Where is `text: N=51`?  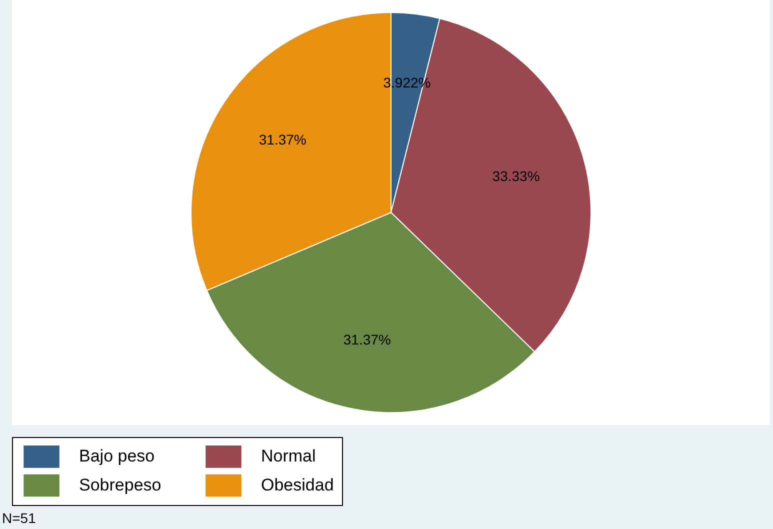
text: N=51 is located at coordinates (19, 518).